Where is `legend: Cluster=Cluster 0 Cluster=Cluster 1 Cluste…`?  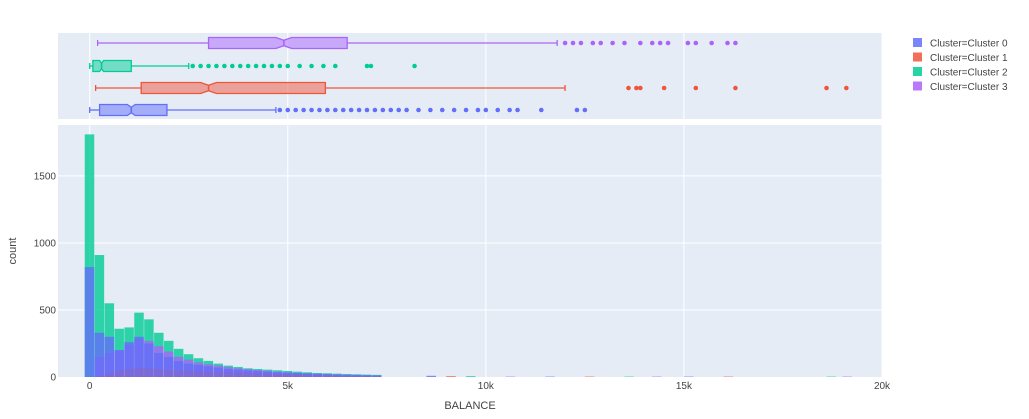 legend: Cluster=Cluster 0 Cluster=Cluster 1 Cluste… is located at coordinates (960, 65).